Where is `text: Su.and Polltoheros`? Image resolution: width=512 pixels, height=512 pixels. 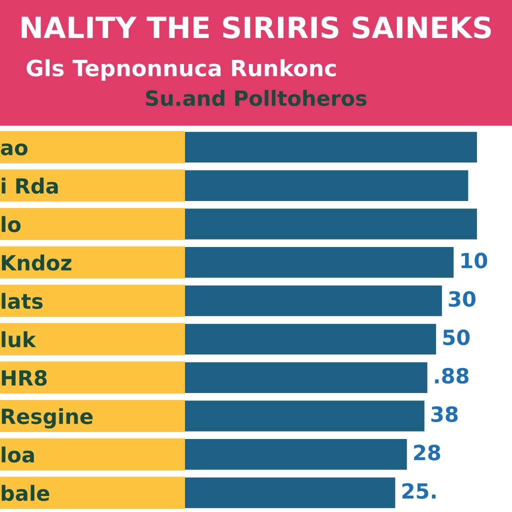 text: Su.and Polltoheros is located at coordinates (256, 98).